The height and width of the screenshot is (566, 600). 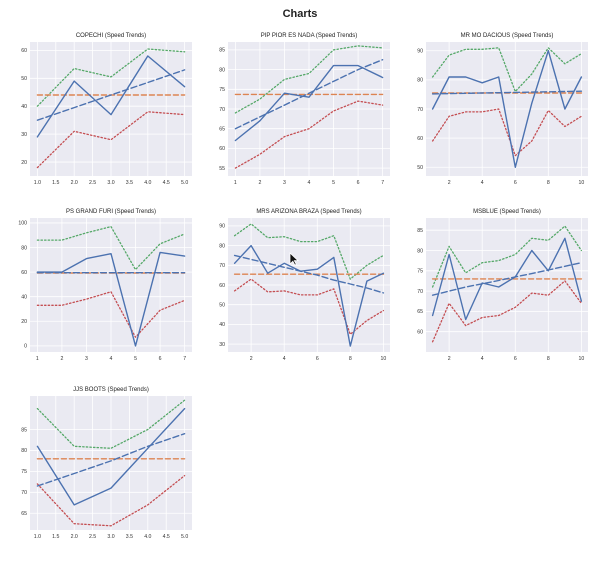 I want to click on y-tick-label: 55, so click(x=222, y=169).